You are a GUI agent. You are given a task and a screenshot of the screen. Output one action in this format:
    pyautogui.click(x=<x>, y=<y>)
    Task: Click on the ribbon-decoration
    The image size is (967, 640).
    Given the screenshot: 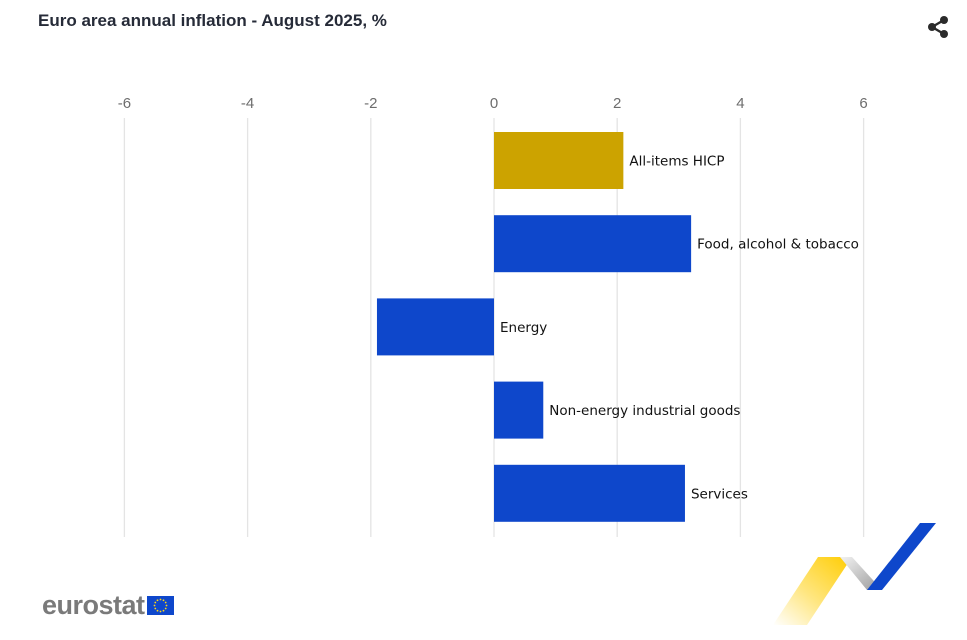 What is the action you would take?
    pyautogui.click(x=854, y=574)
    